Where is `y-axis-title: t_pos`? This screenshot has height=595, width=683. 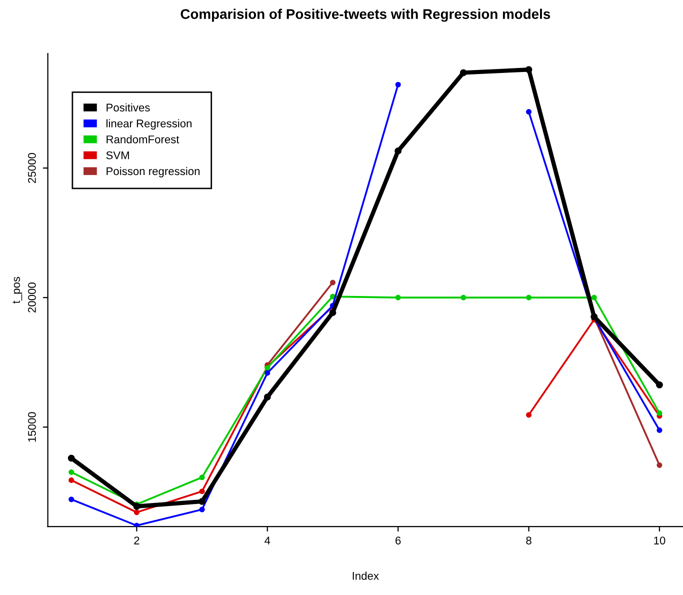 y-axis-title: t_pos is located at coordinates (17, 290).